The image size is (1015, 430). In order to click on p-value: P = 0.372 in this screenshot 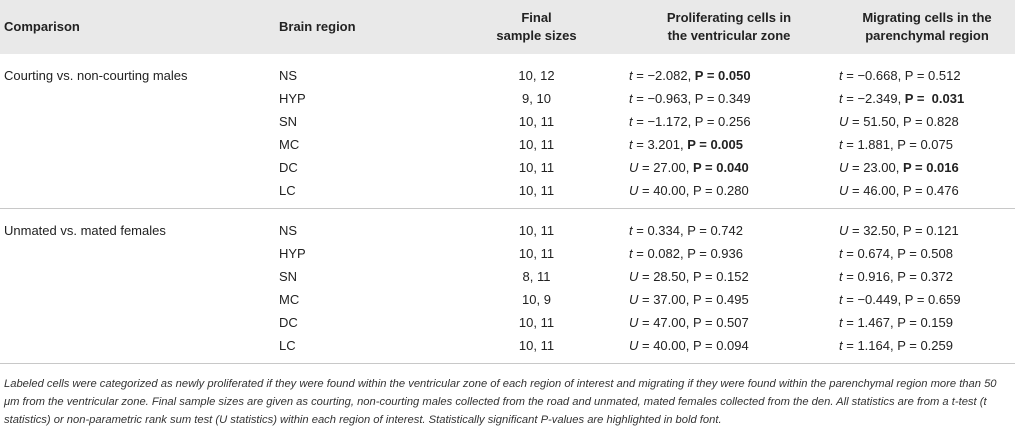, I will do `click(925, 276)`.